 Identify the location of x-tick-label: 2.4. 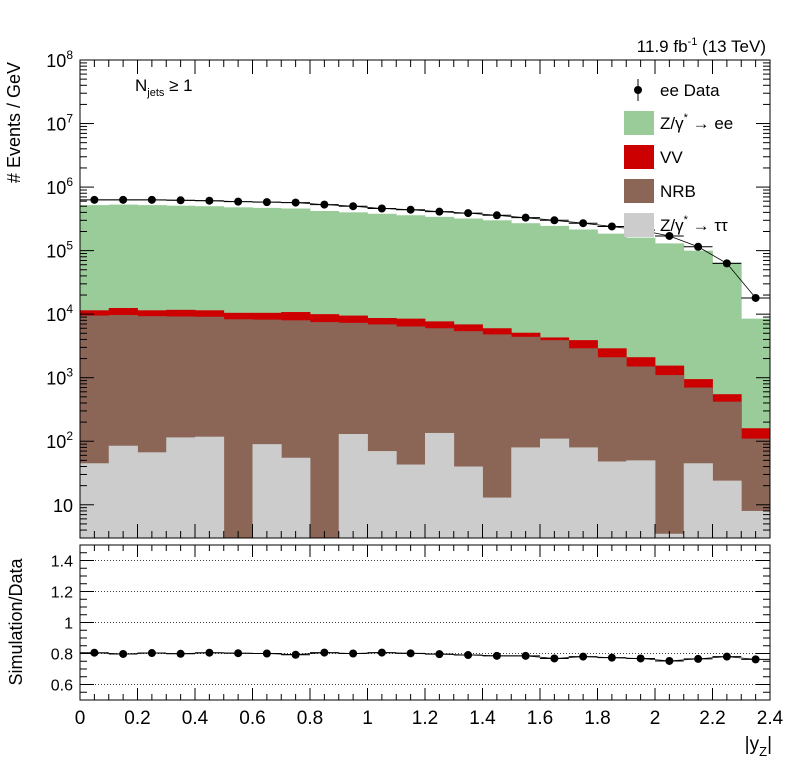
(770, 718).